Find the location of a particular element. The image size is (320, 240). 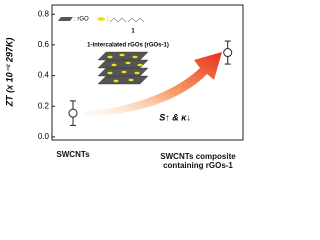

y-tick-label: 0.6 is located at coordinates (44, 44).